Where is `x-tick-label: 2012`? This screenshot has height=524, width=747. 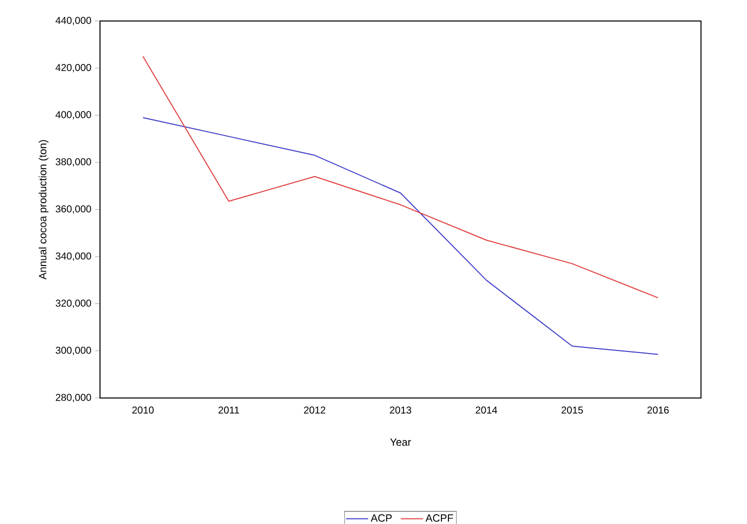 x-tick-label: 2012 is located at coordinates (315, 410).